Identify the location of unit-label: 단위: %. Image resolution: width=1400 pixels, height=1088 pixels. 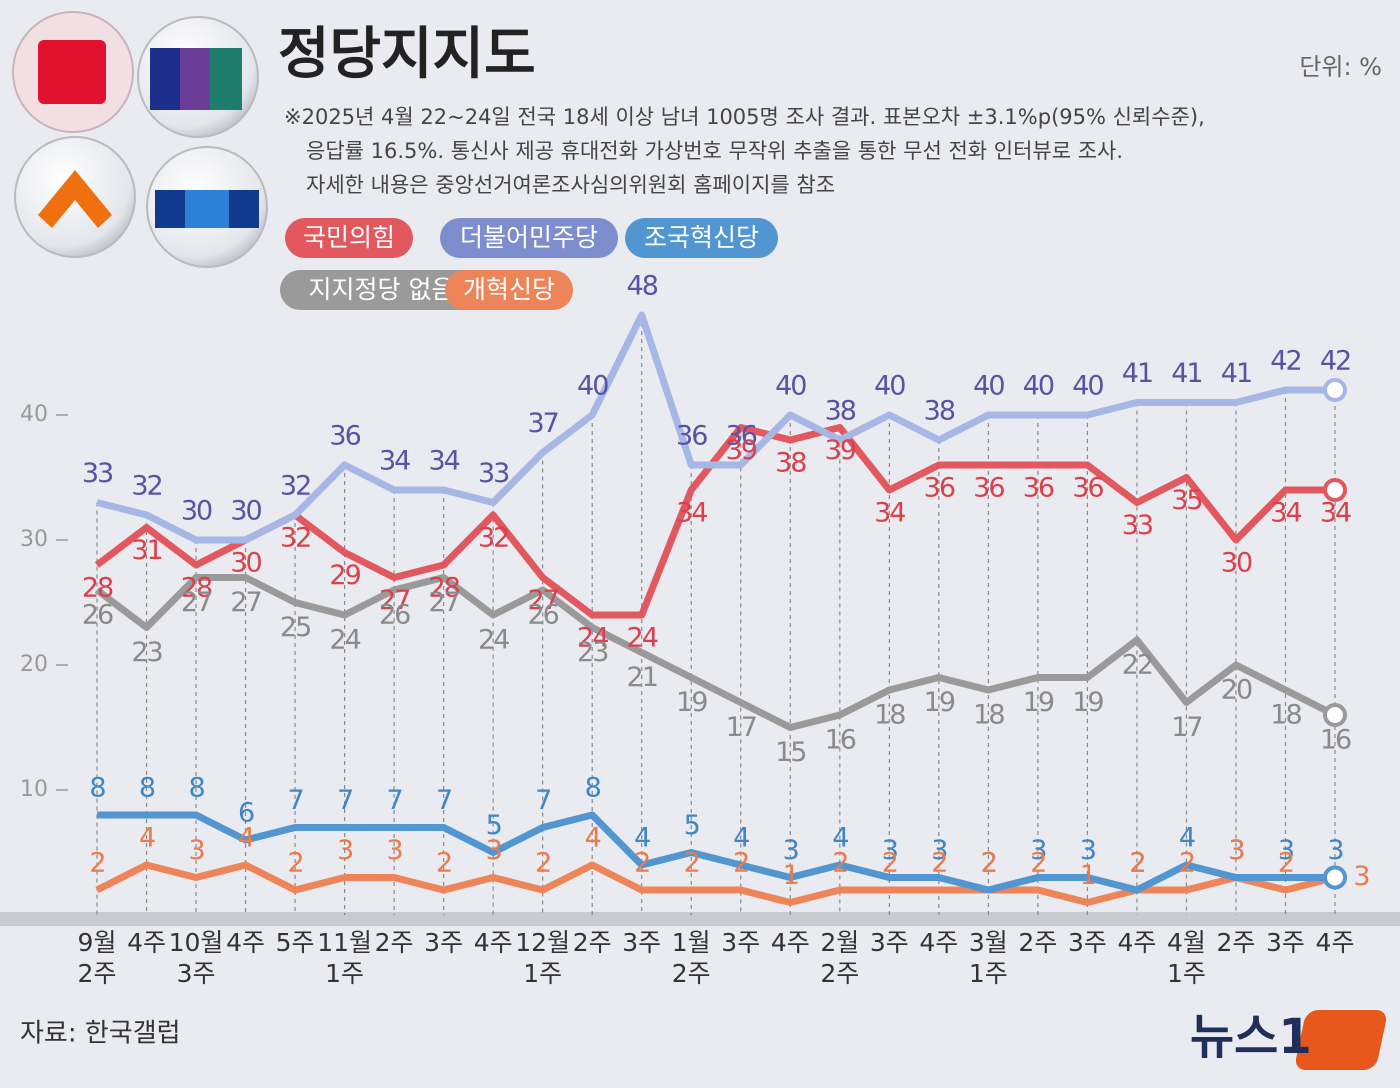
(1340, 67).